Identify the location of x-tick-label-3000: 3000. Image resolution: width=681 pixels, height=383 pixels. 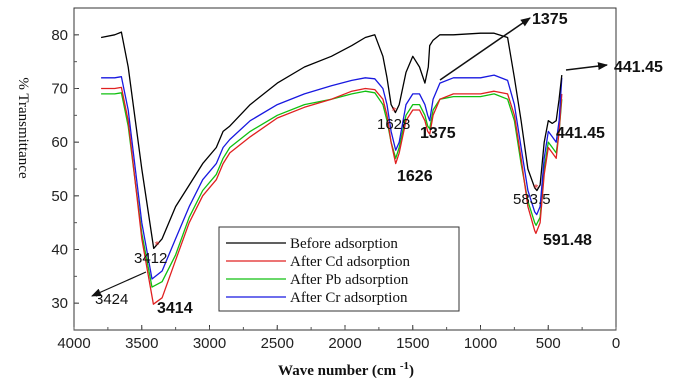
(209, 343).